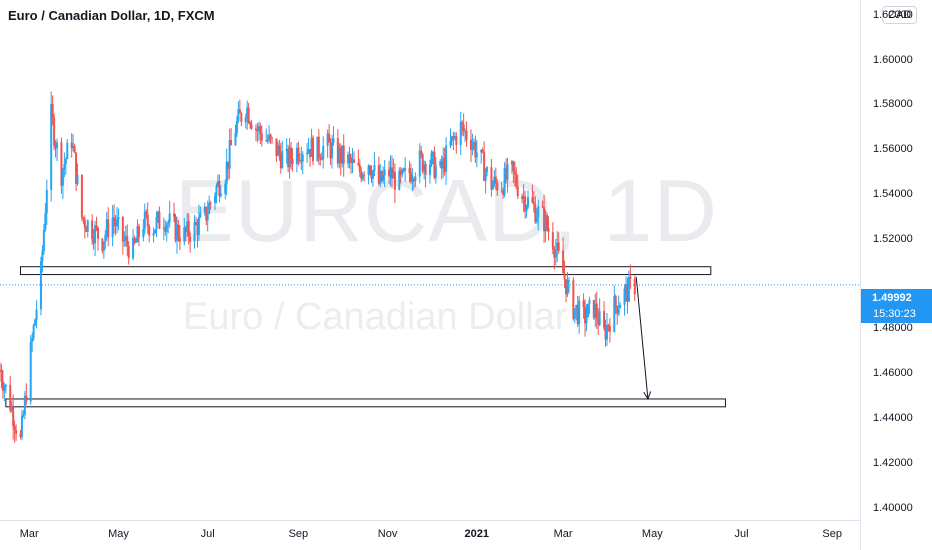 Image resolution: width=932 pixels, height=550 pixels. Describe the element at coordinates (642, 338) in the screenshot. I see `projection-arrow-line` at that location.